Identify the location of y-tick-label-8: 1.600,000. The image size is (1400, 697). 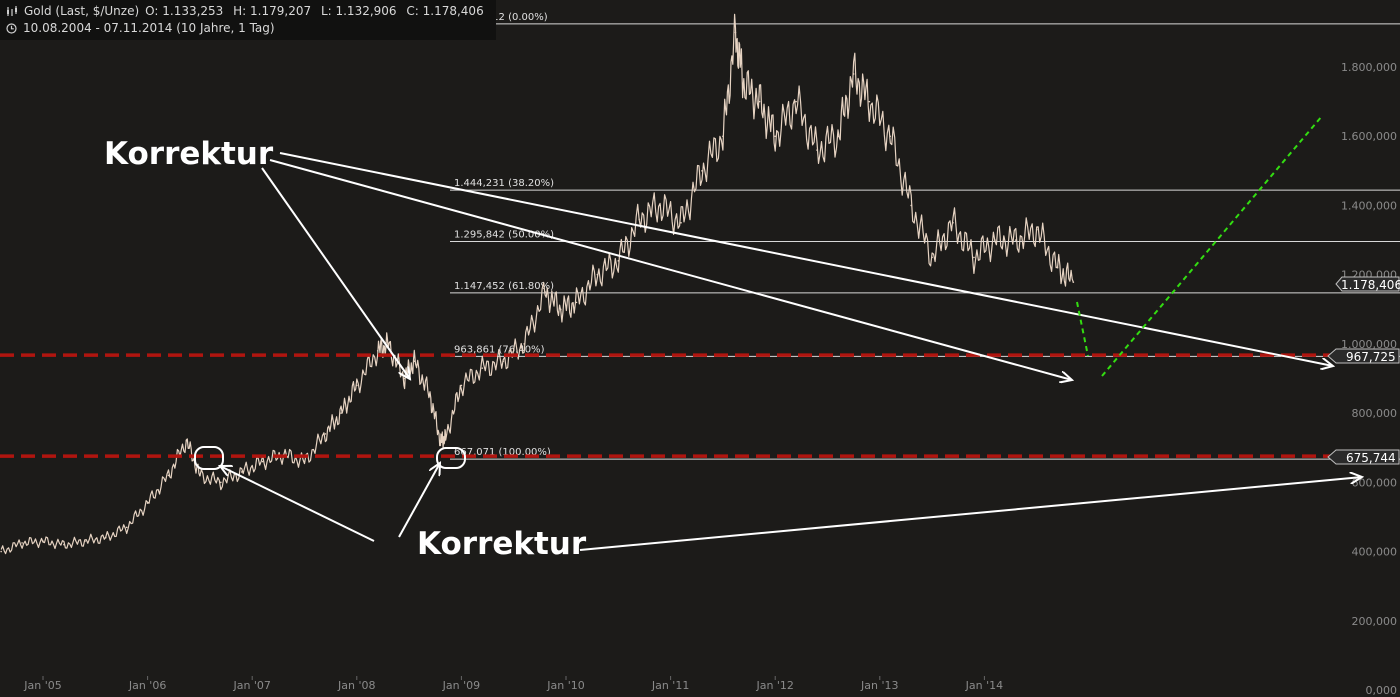
(1369, 136).